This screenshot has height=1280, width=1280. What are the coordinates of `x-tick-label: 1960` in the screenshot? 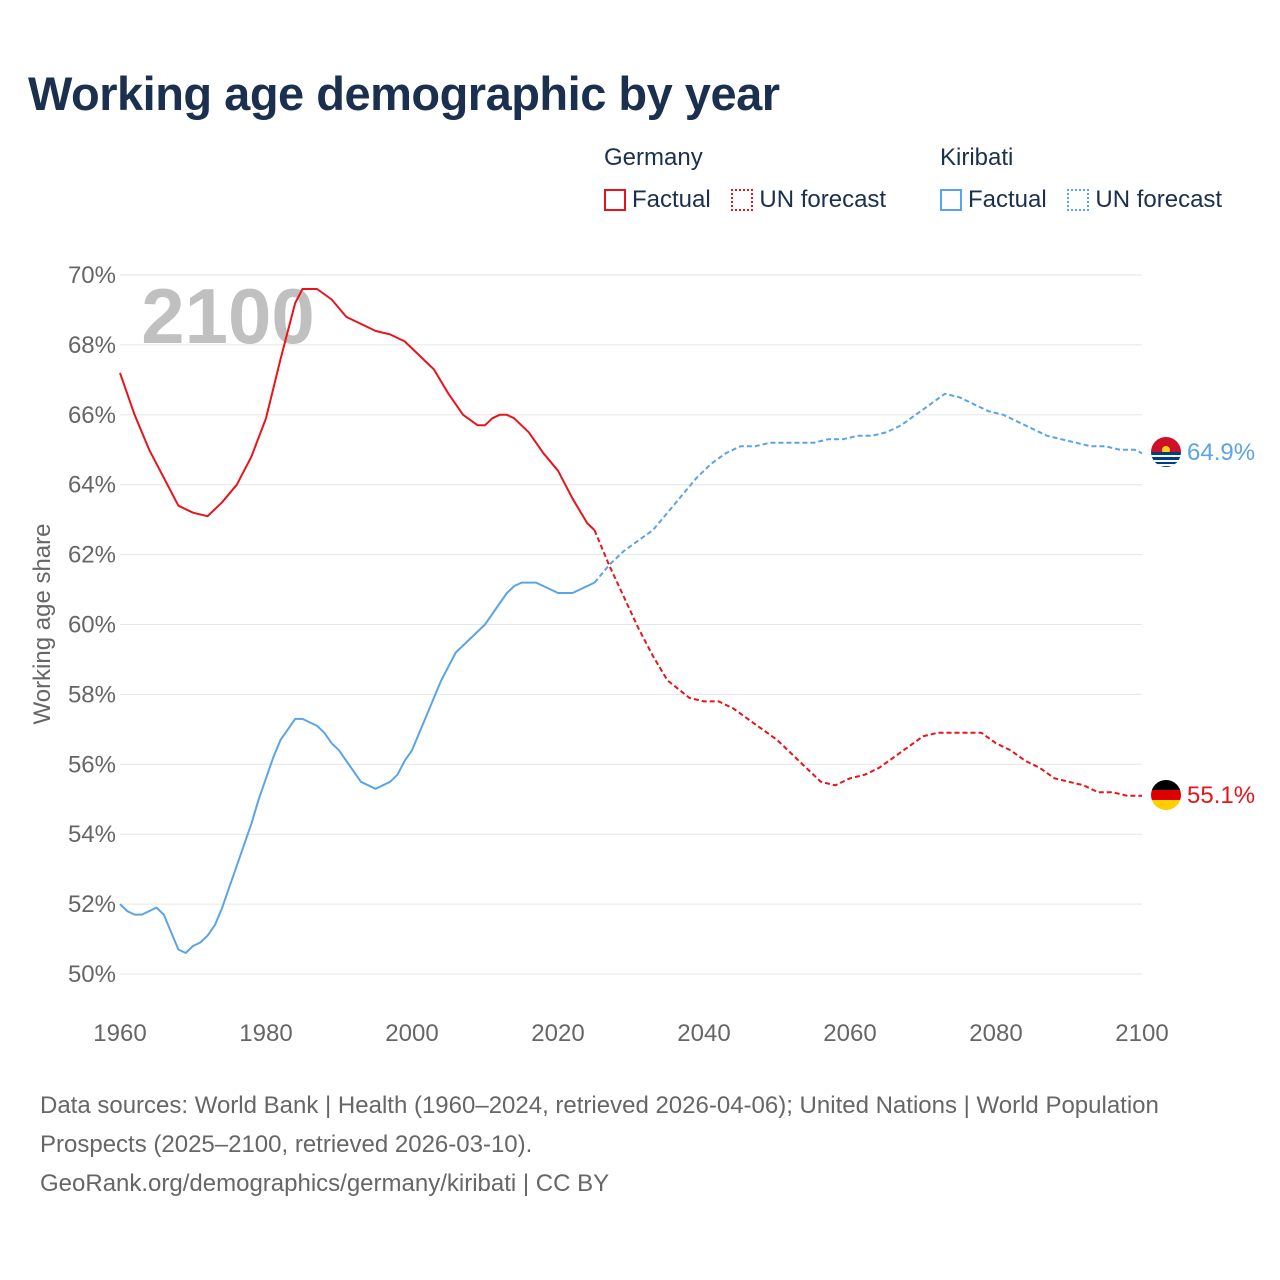 It's located at (119, 1033).